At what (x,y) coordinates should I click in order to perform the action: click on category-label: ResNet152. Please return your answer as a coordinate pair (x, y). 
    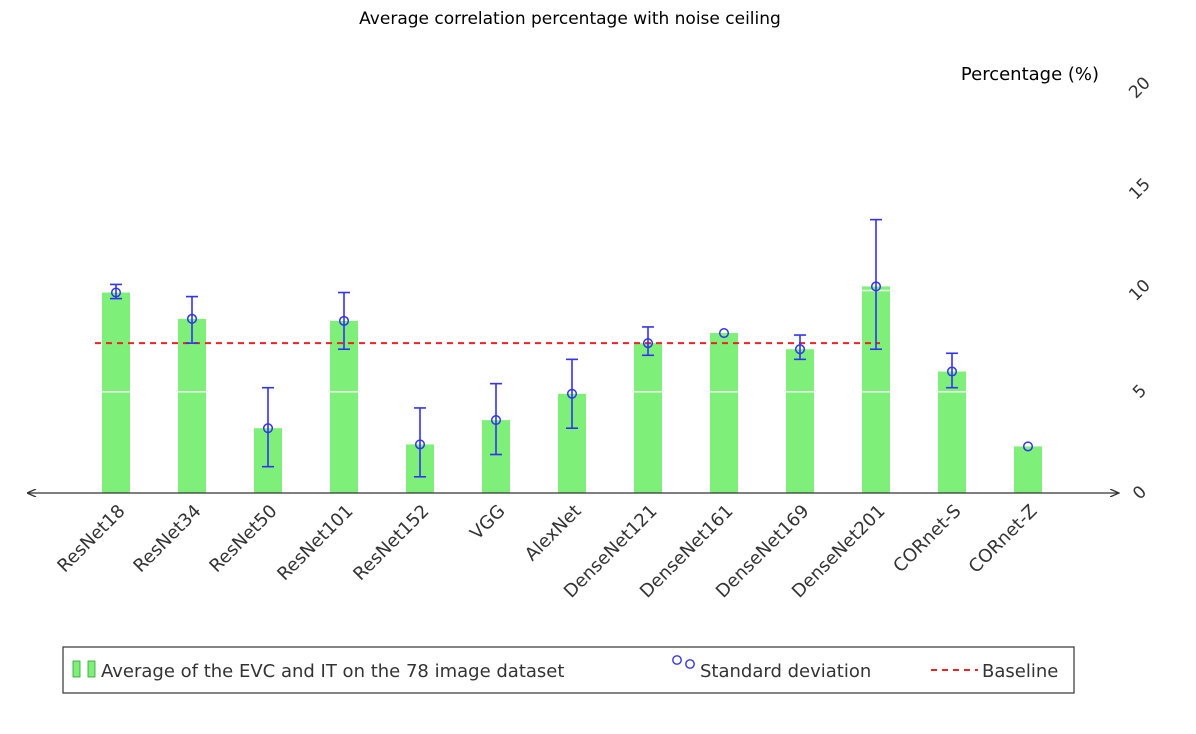
    Looking at the image, I should click on (391, 543).